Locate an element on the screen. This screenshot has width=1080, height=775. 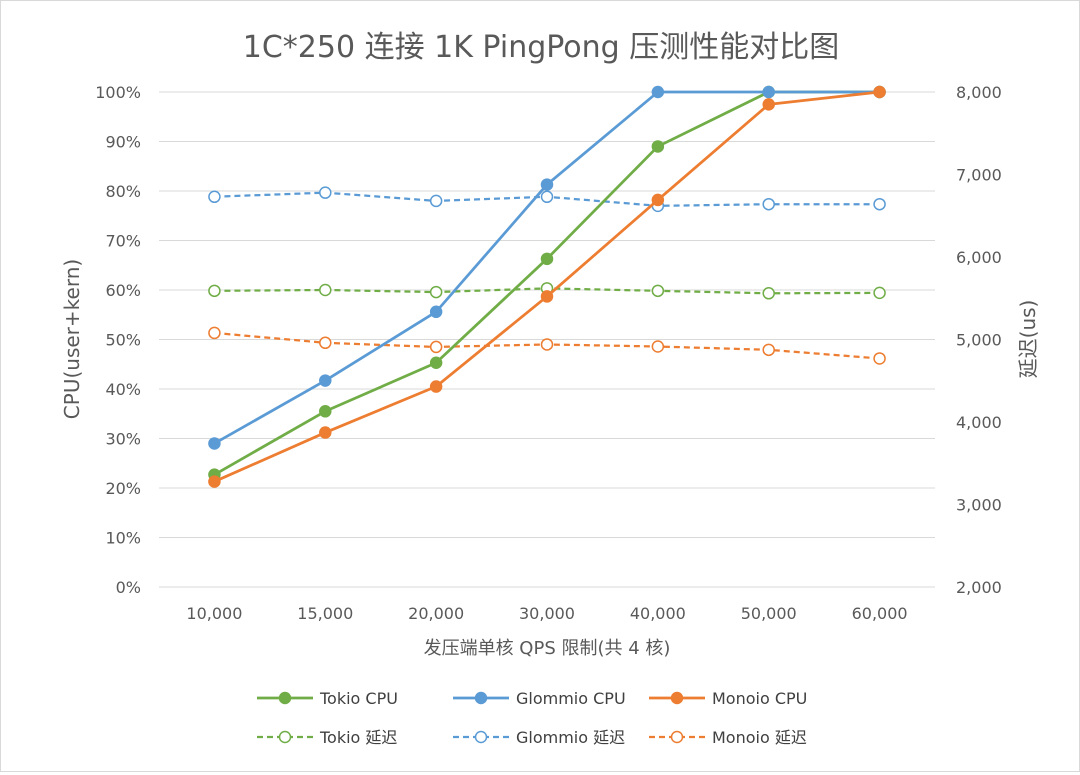
series-Tokio 延迟 is located at coordinates (547, 291).